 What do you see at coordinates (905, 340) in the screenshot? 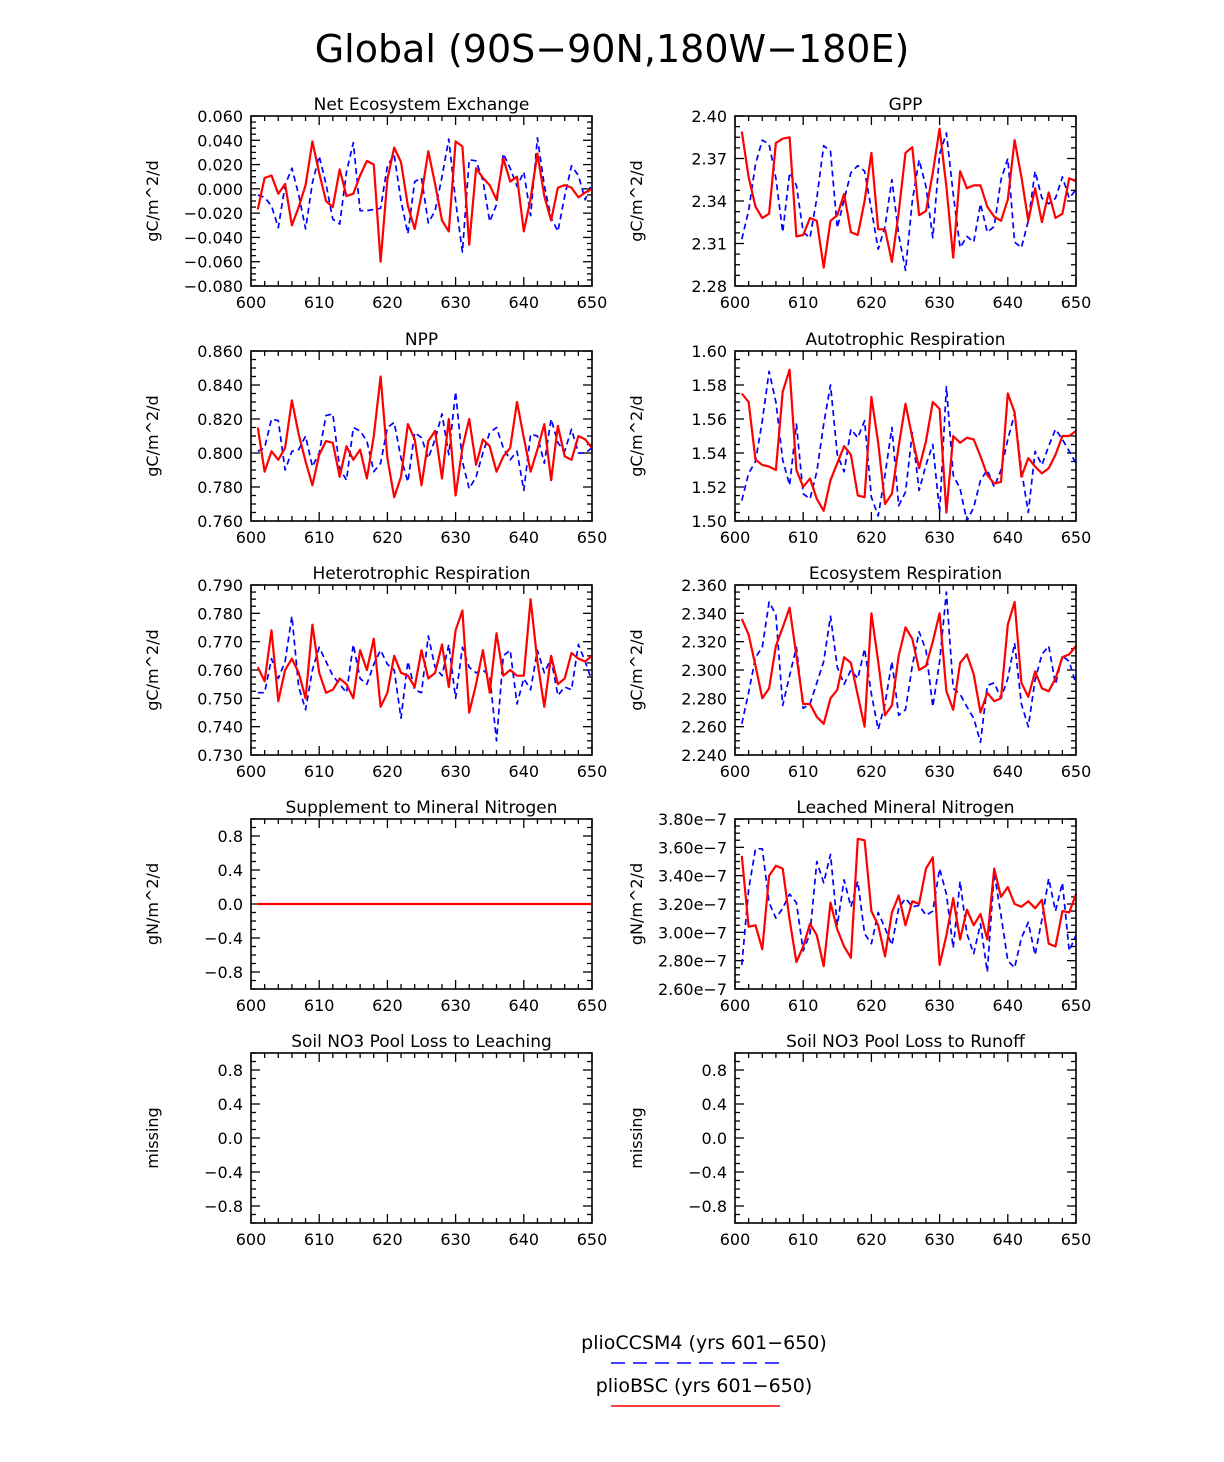
I see `panel-title: Autotrophic Respiration` at bounding box center [905, 340].